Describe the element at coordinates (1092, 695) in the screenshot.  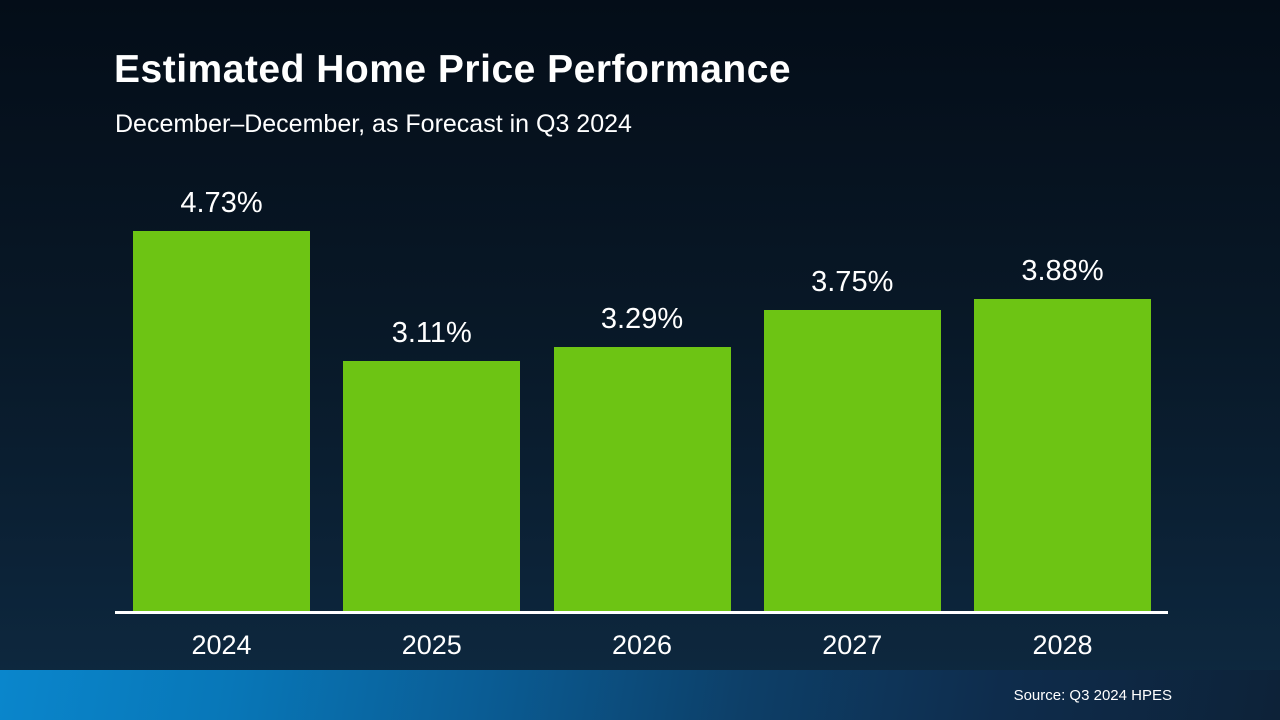
I see `source-note: Source: Q3 2024 HPES` at that location.